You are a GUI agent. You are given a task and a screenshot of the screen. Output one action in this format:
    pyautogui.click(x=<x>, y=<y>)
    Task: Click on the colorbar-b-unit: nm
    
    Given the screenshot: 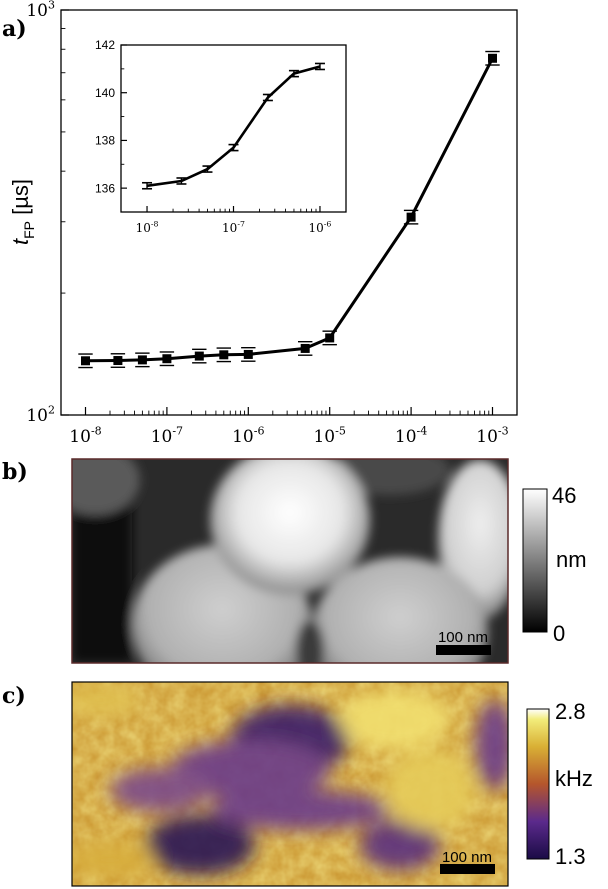 What is the action you would take?
    pyautogui.click(x=571, y=559)
    